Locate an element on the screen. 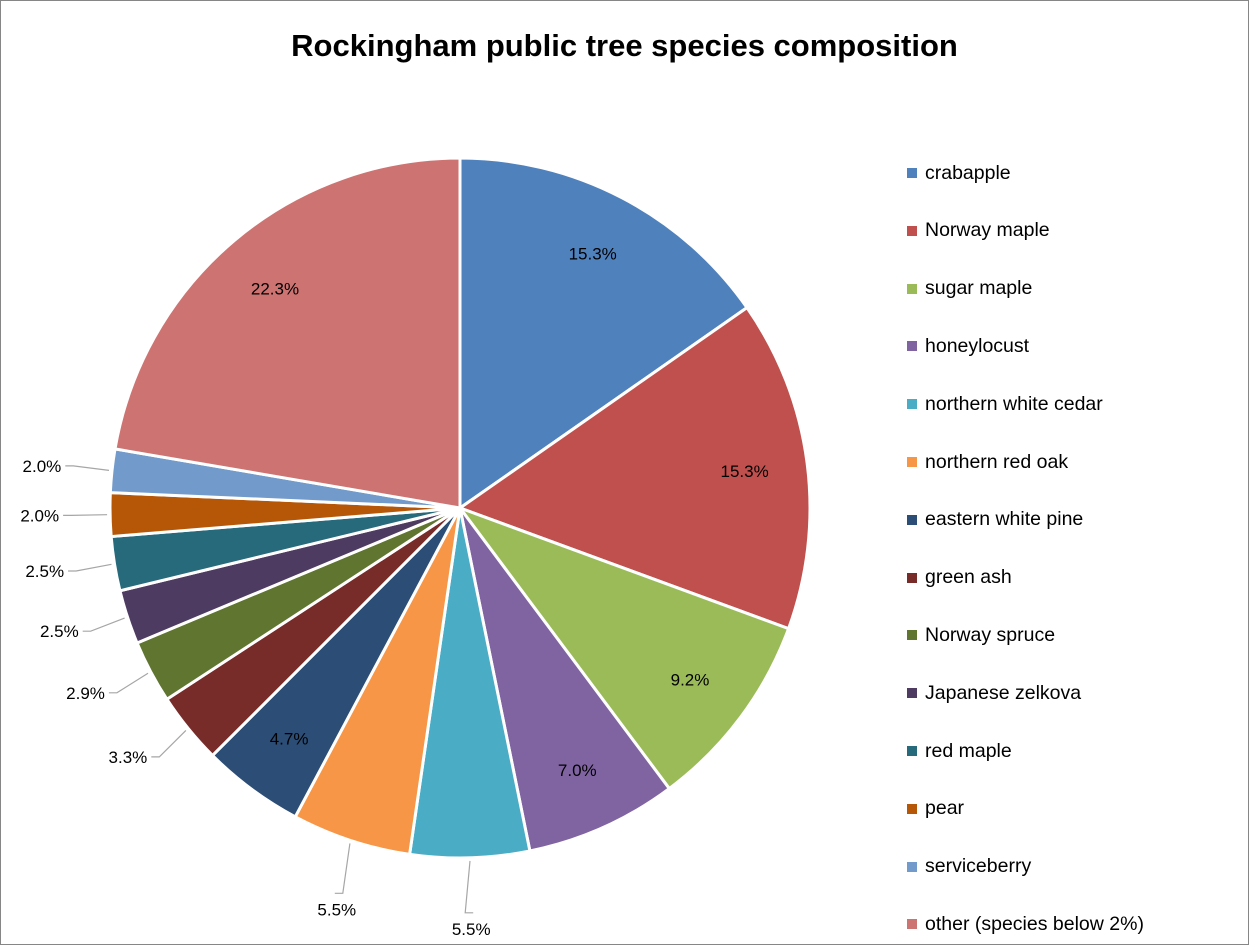 This screenshot has height=945, width=1249. data-label: 7.0% is located at coordinates (577, 770).